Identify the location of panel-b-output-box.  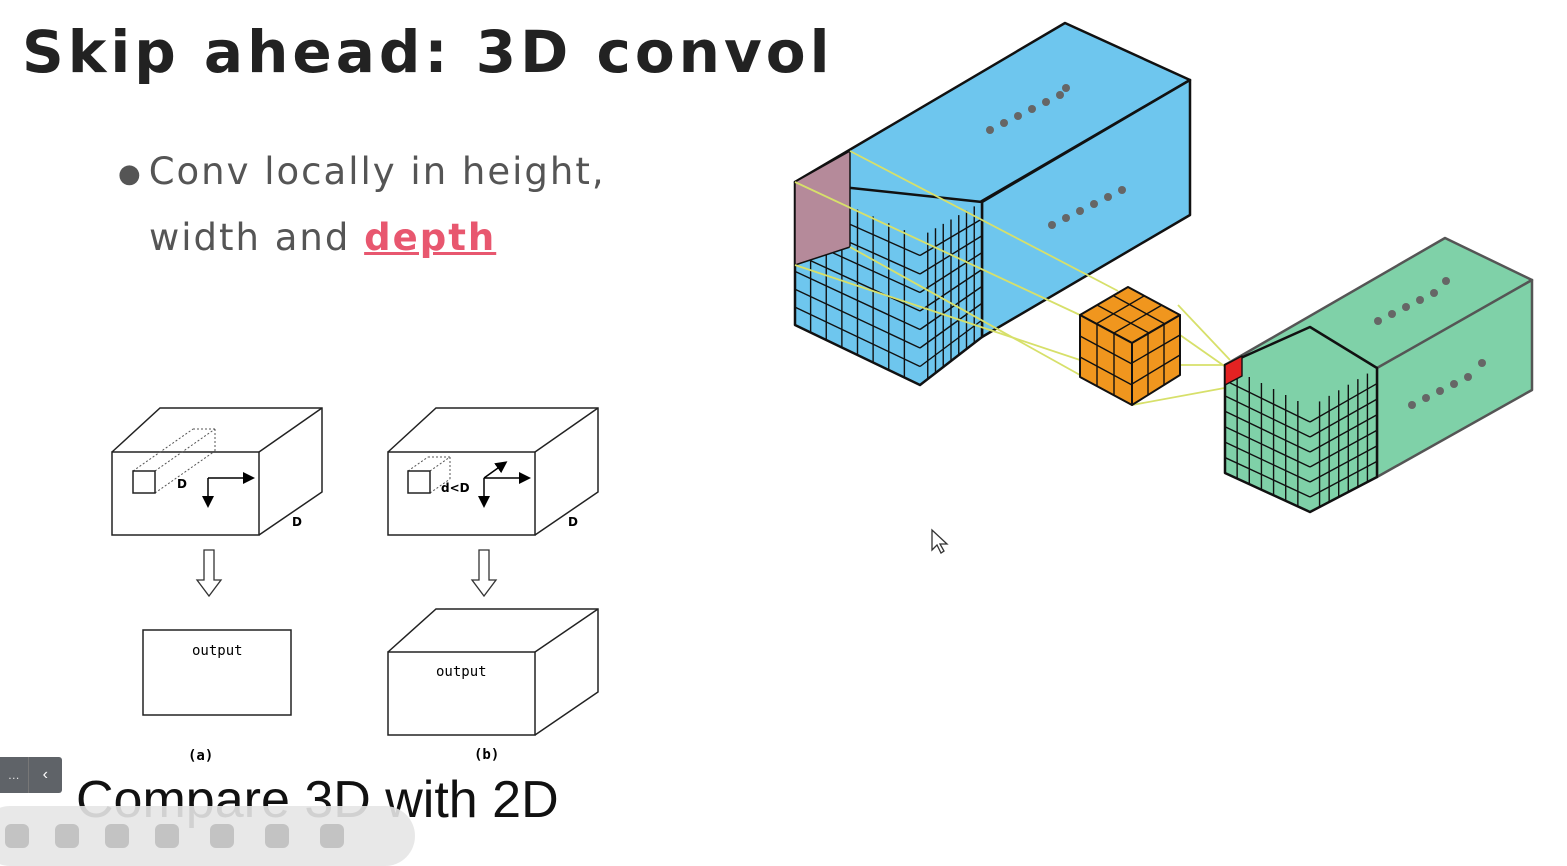
(493, 672).